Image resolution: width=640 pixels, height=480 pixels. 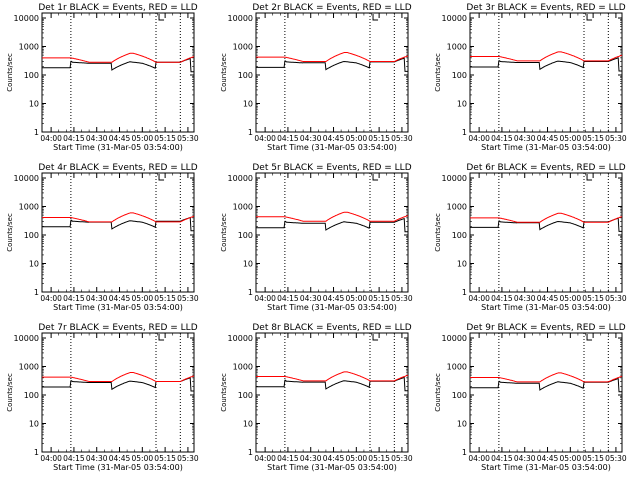 I want to click on chart-title: Det 2r BLACK = Events, RED = LLD, so click(x=331, y=8).